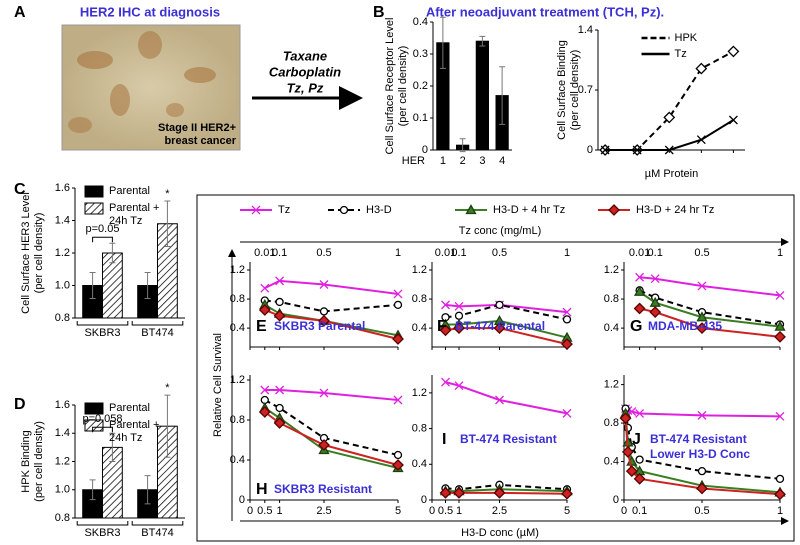  I want to click on panel-letter: J, so click(636, 439).